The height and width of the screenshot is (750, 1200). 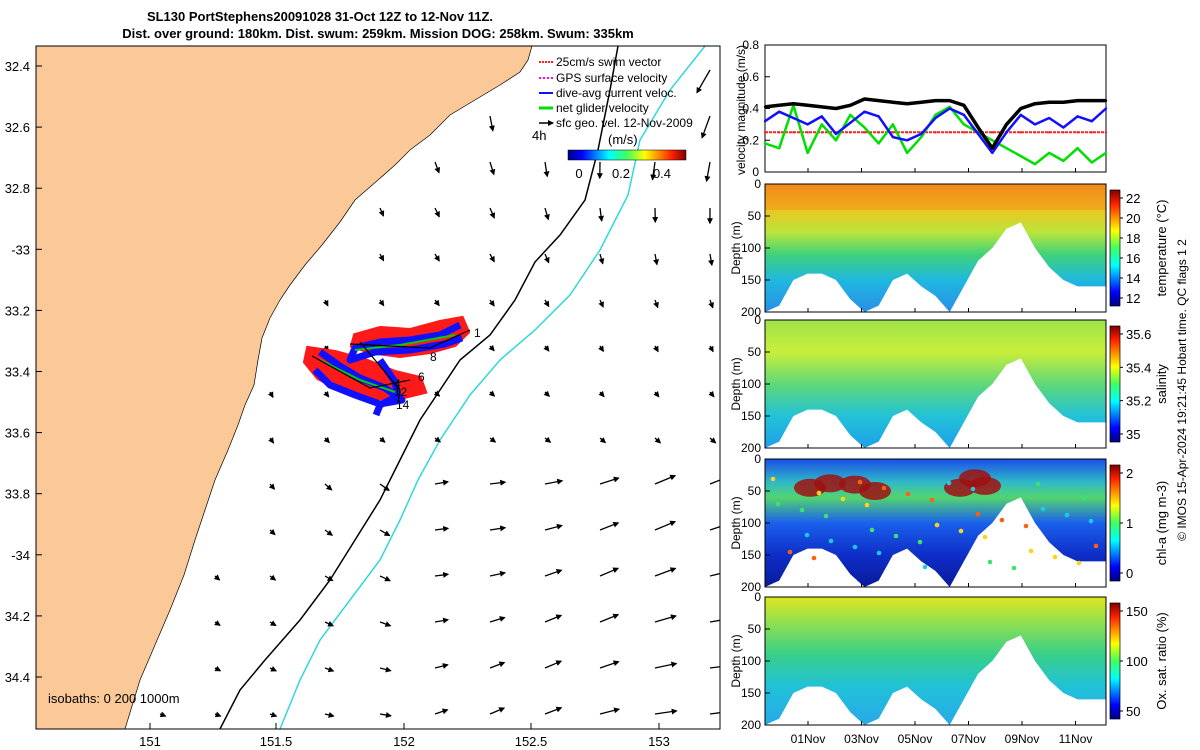 What do you see at coordinates (1138, 367) in the screenshot?
I see `colorbar-tick-label: 35.4` at bounding box center [1138, 367].